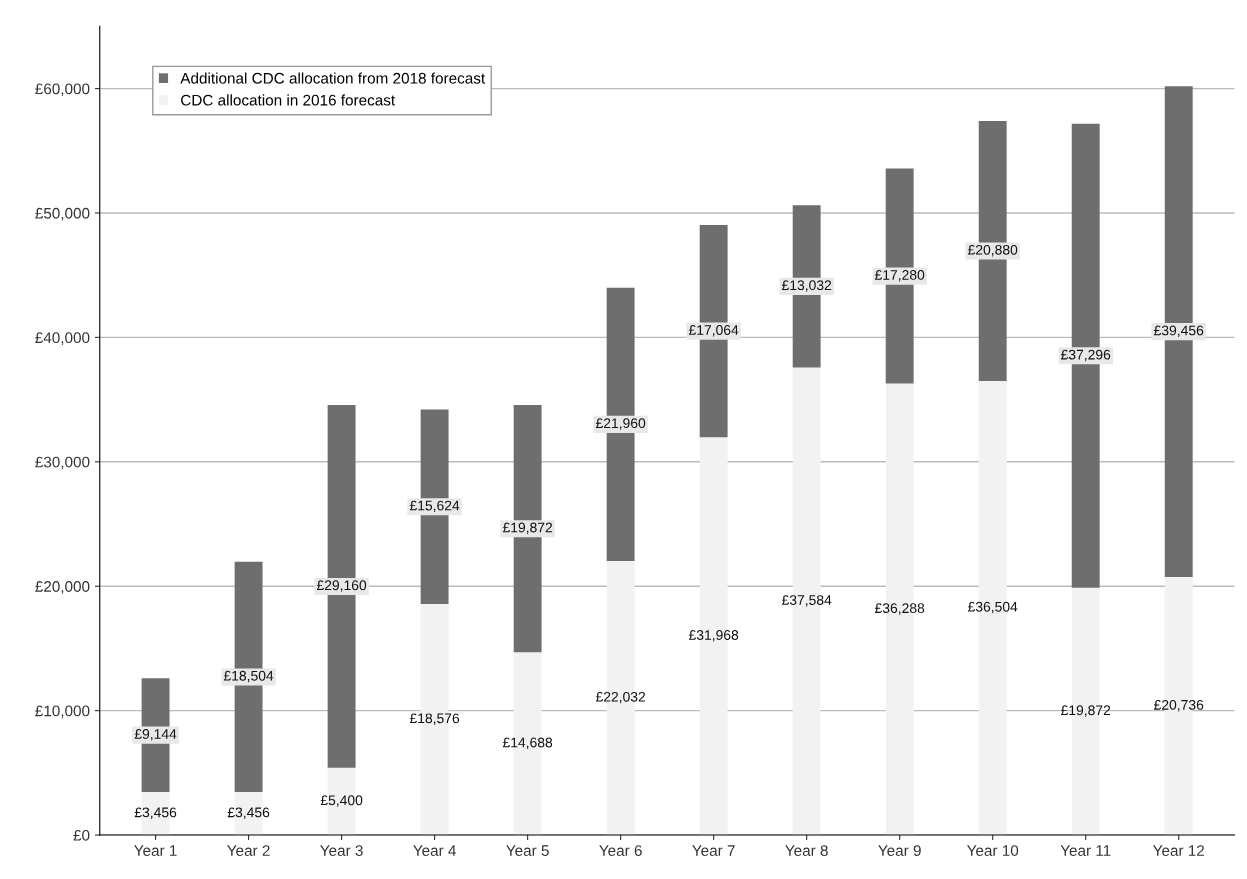 The width and height of the screenshot is (1247, 879). What do you see at coordinates (806, 286) in the screenshot?
I see `data-label: £13,032` at bounding box center [806, 286].